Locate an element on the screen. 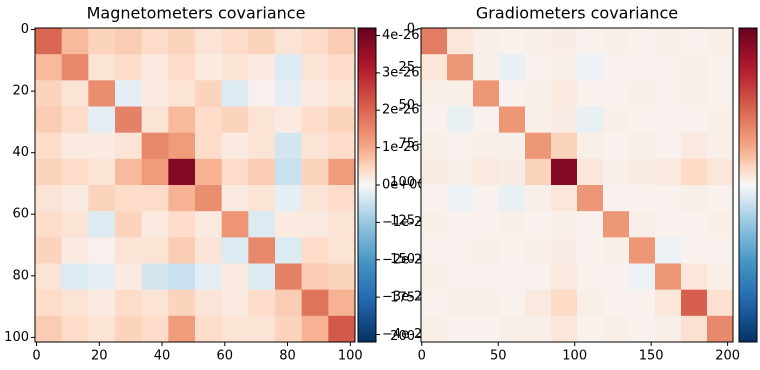 This screenshot has height=370, width=760. y-tick-label: 150 is located at coordinates (402, 259).